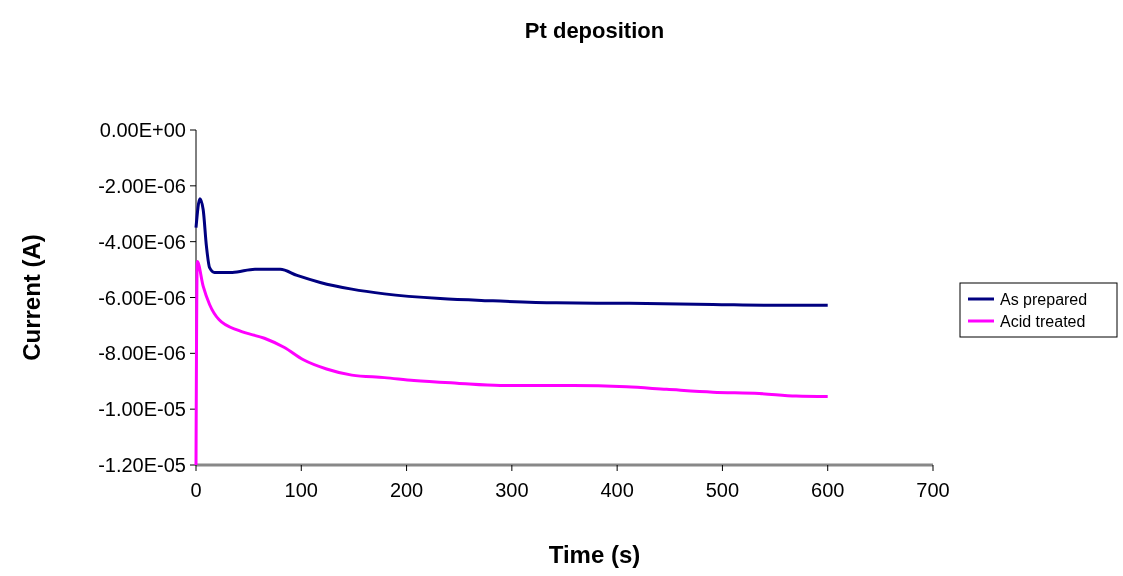 This screenshot has width=1123, height=576. What do you see at coordinates (512, 490) in the screenshot?
I see `x-tick-label: 300` at bounding box center [512, 490].